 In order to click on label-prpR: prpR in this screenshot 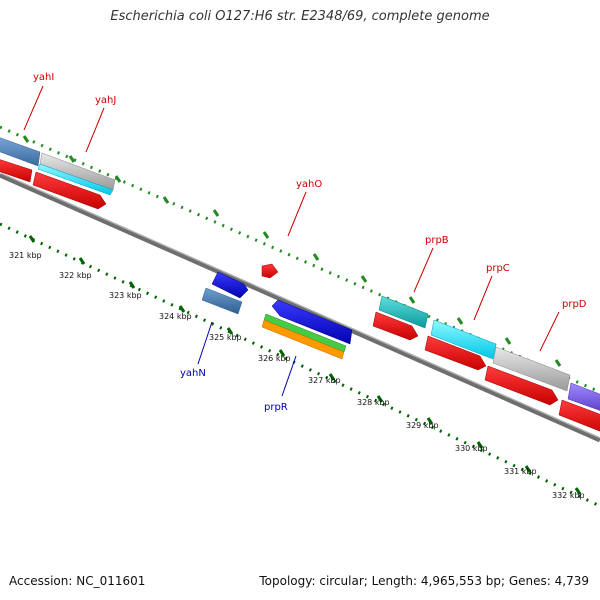, I will do `click(276, 407)`.